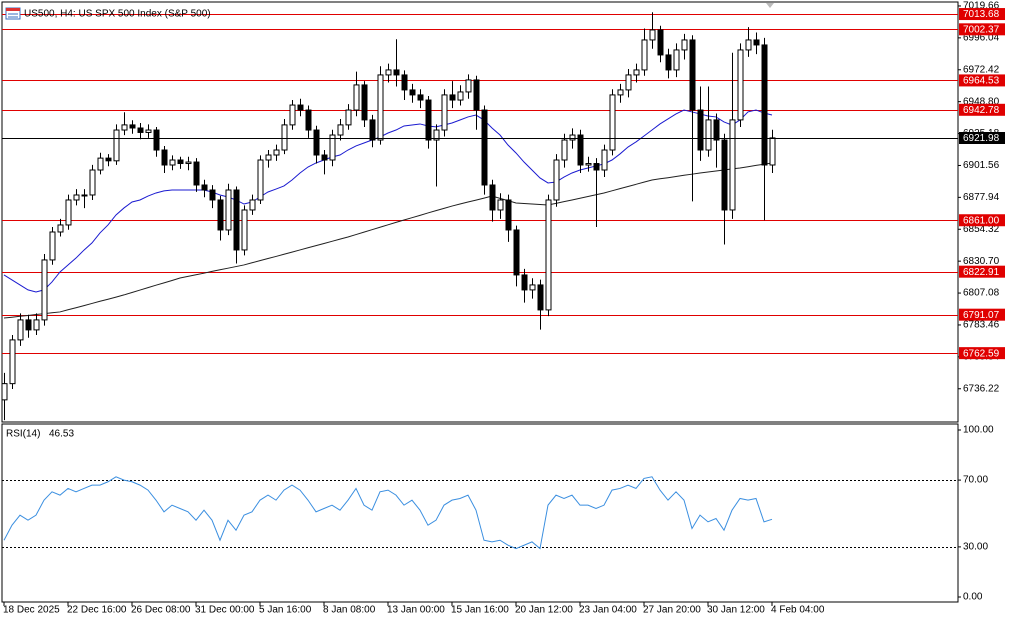 The width and height of the screenshot is (1009, 622). Describe the element at coordinates (544, 610) in the screenshot. I see `x-tick-label: 20 Jan 12:00` at that location.